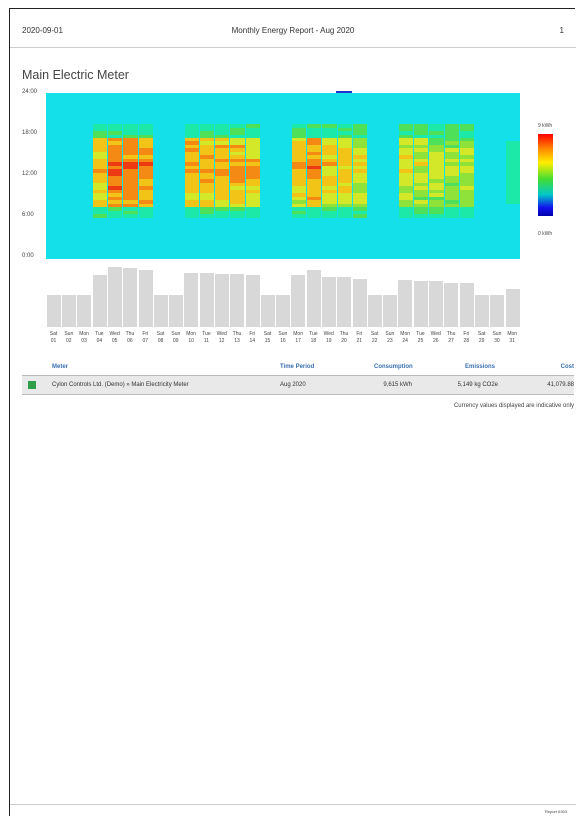 The width and height of the screenshot is (576, 817). What do you see at coordinates (561, 30) in the screenshot?
I see `page-number: 1` at bounding box center [561, 30].